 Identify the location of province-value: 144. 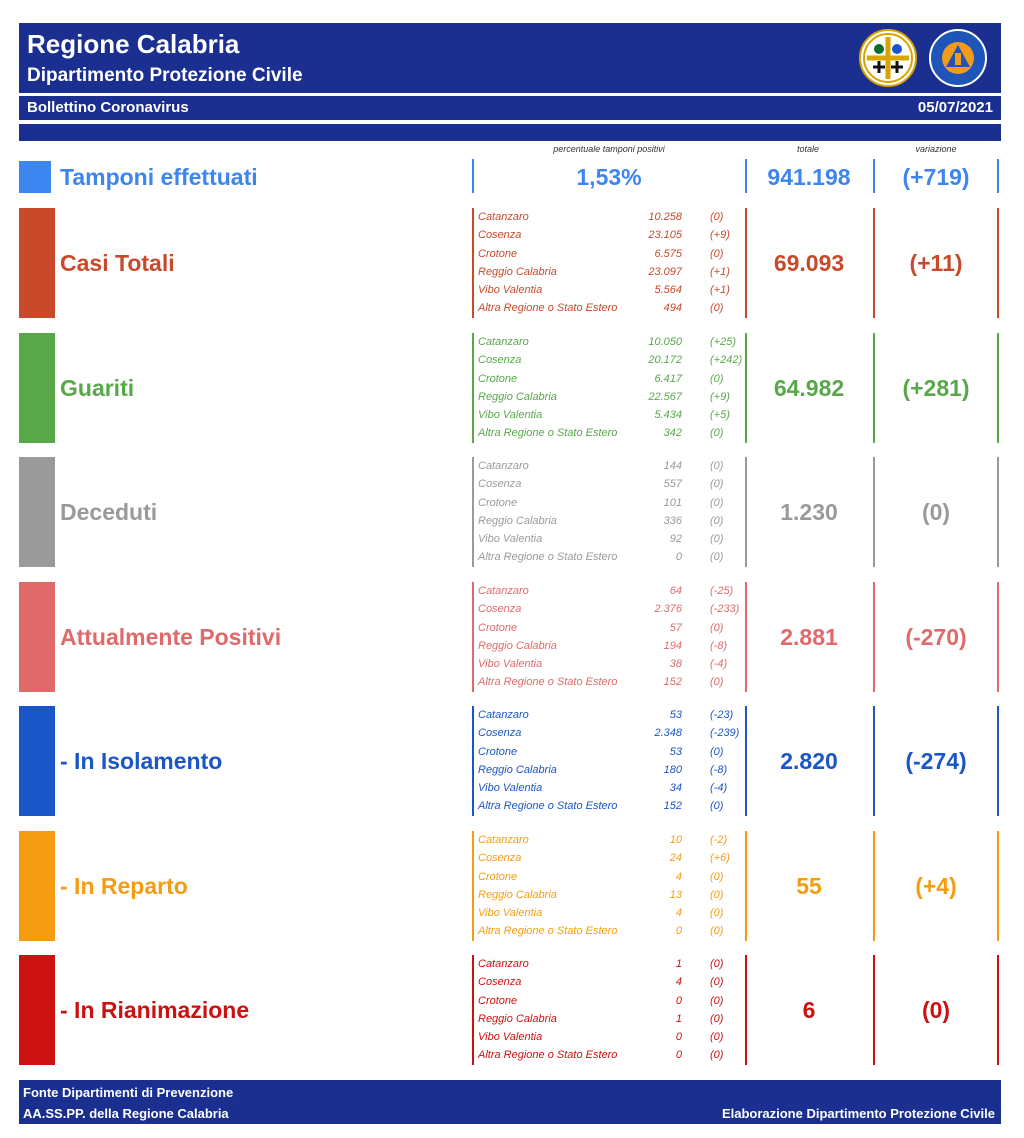
(672, 466).